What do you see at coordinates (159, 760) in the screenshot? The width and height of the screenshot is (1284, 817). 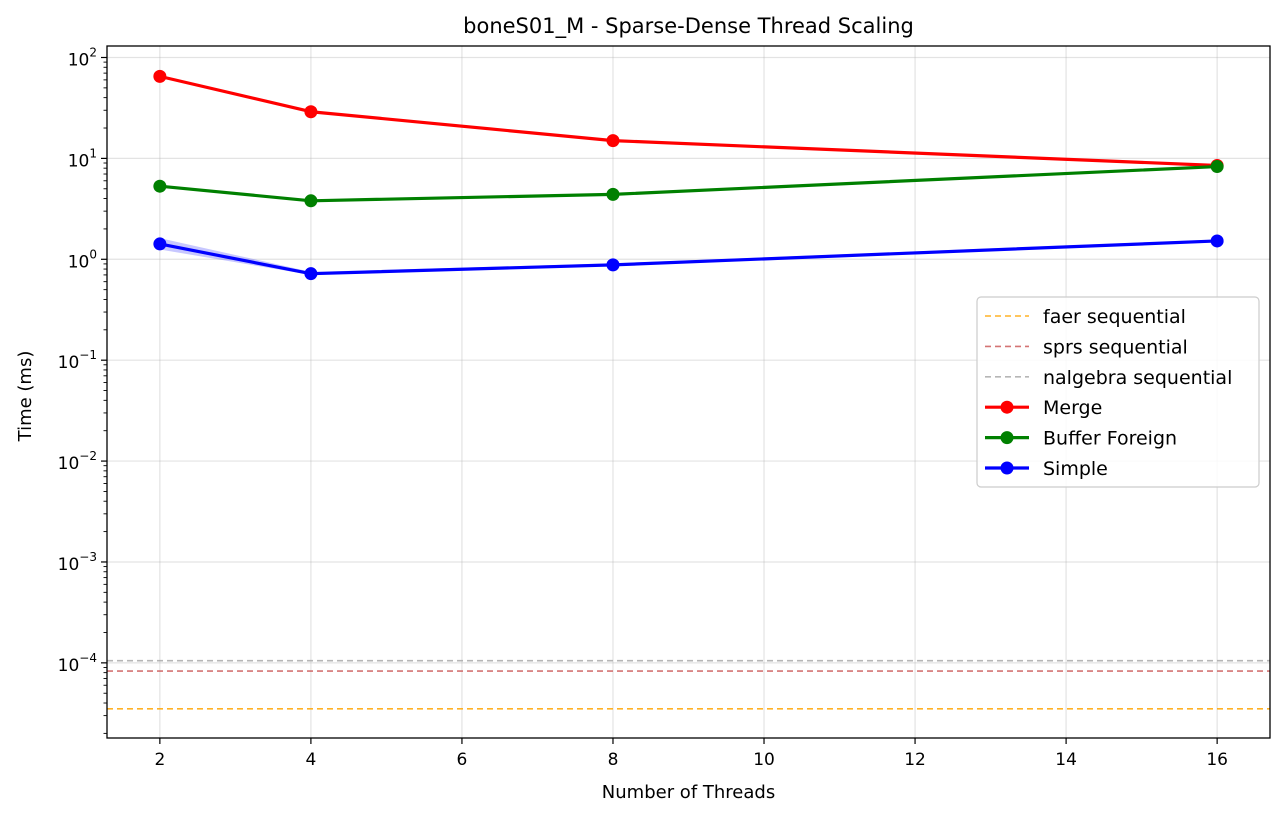 I see `x-tick-label: 2` at bounding box center [159, 760].